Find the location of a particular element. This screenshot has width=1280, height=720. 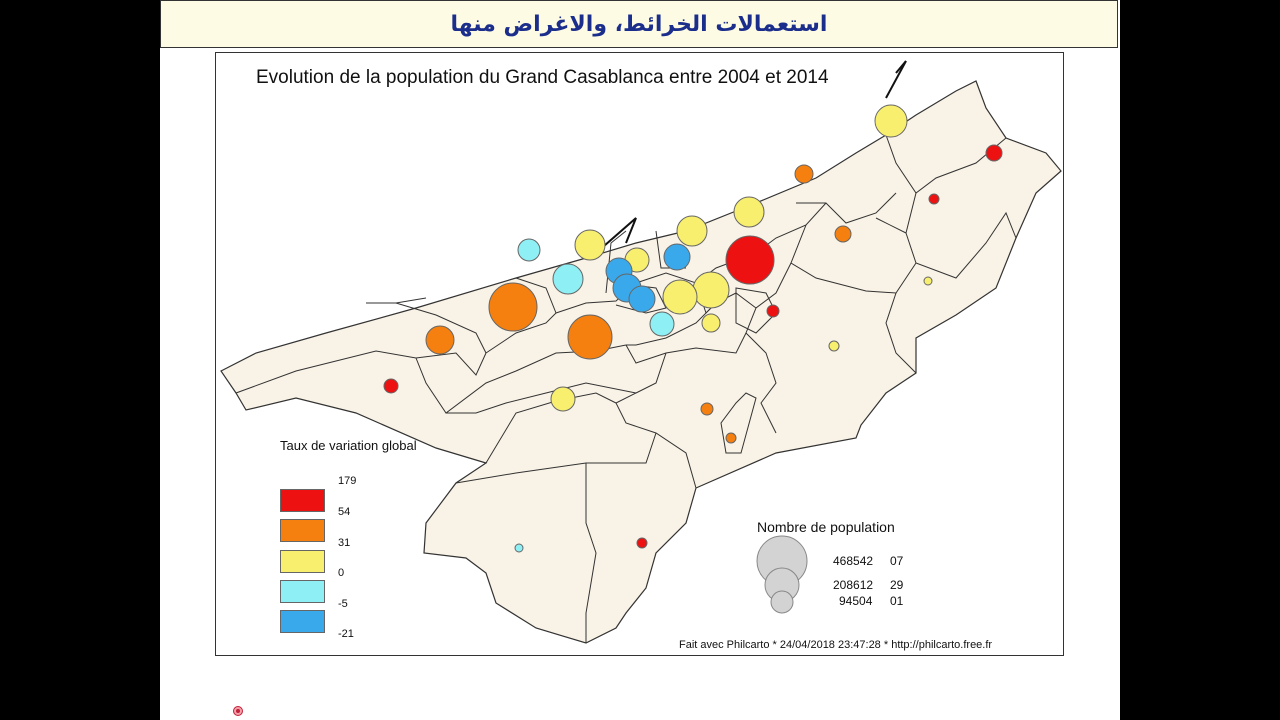

laser-pointer-icon is located at coordinates (238, 711).